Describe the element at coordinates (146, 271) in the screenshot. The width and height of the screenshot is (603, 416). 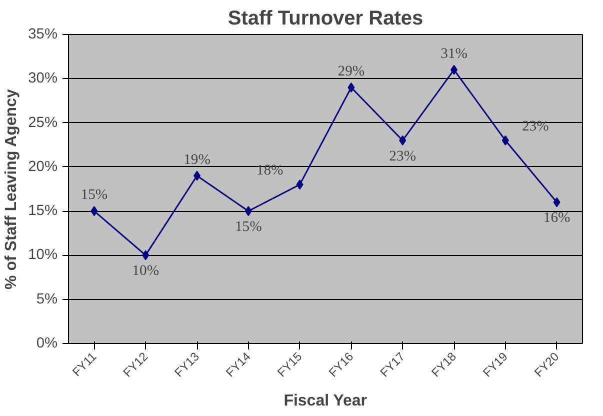
I see `text: 10%` at that location.